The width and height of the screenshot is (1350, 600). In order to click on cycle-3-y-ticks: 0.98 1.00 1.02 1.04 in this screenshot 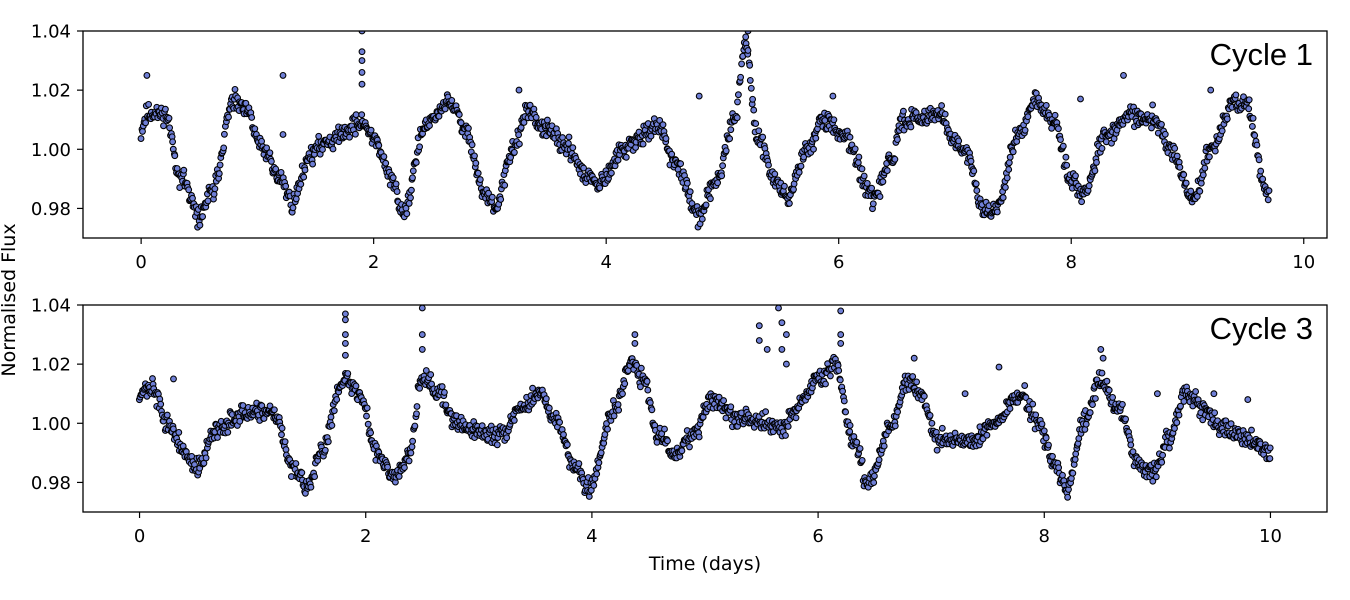, I will do `click(57, 395)`.